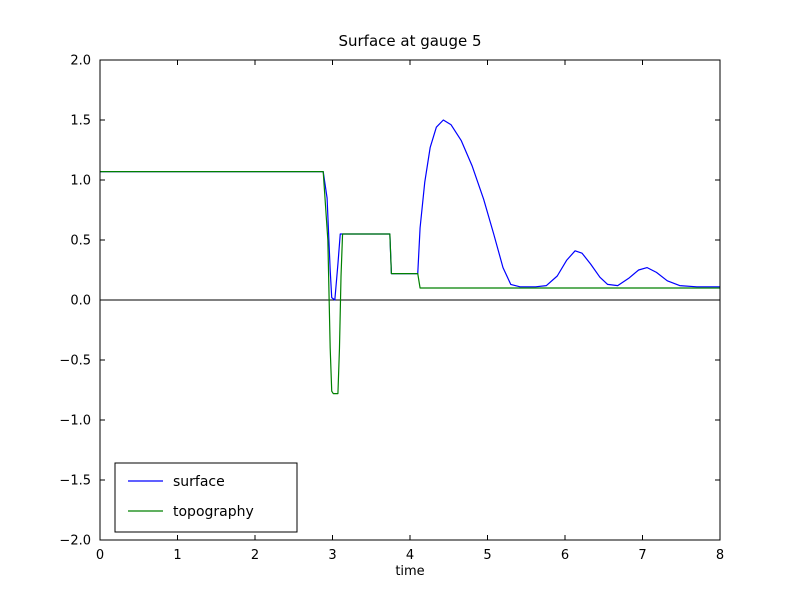 The width and height of the screenshot is (800, 600). What do you see at coordinates (80, 61) in the screenshot?
I see `y-tick-label: 2.0` at bounding box center [80, 61].